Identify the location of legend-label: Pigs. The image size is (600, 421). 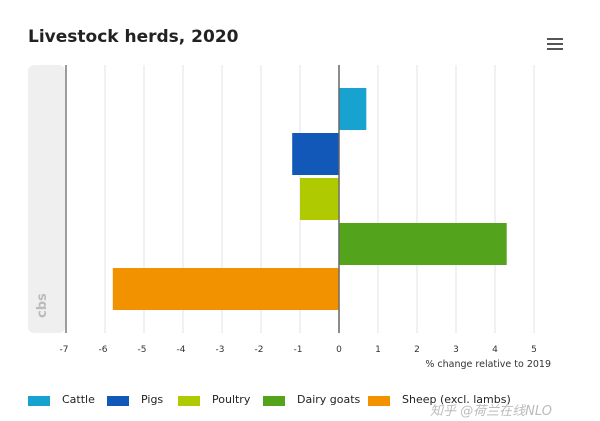
(152, 399).